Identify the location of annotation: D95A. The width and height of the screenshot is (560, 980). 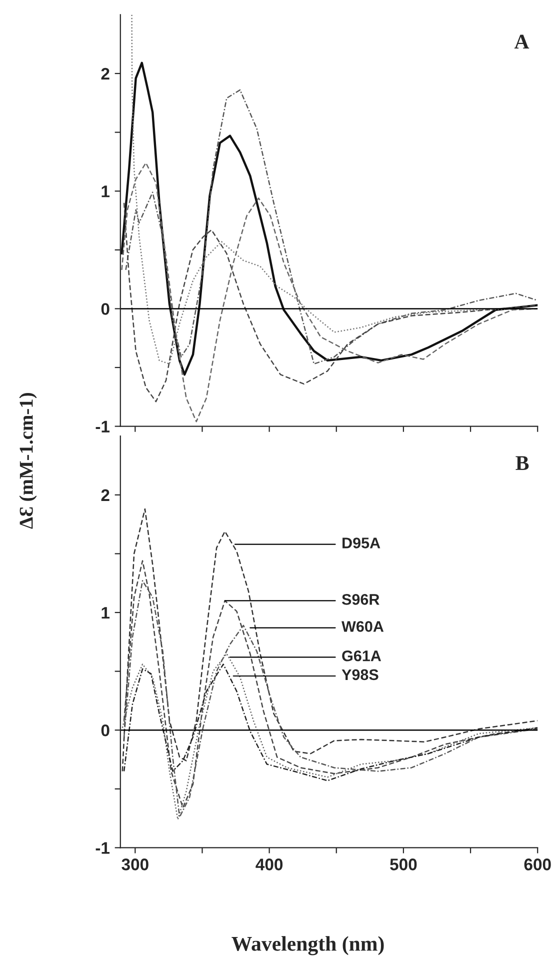
(361, 543).